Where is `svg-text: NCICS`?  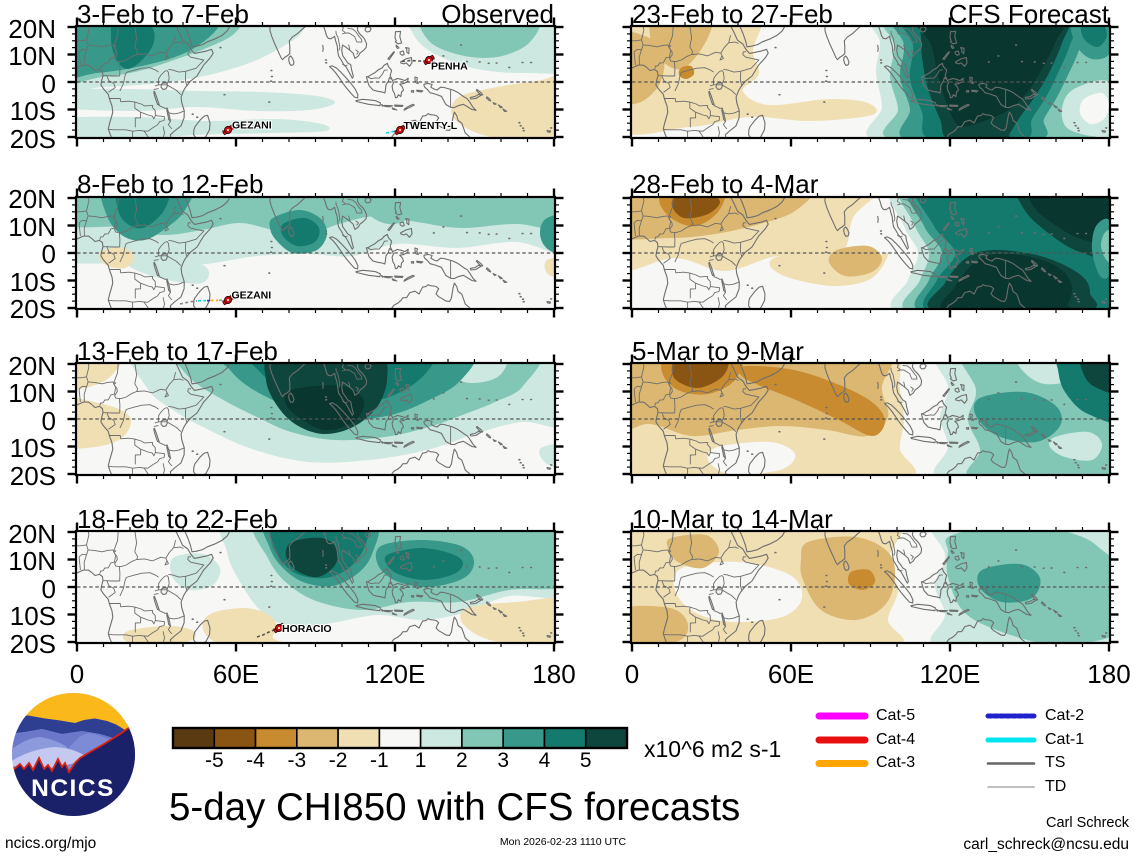
svg-text: NCICS is located at coordinates (73, 788).